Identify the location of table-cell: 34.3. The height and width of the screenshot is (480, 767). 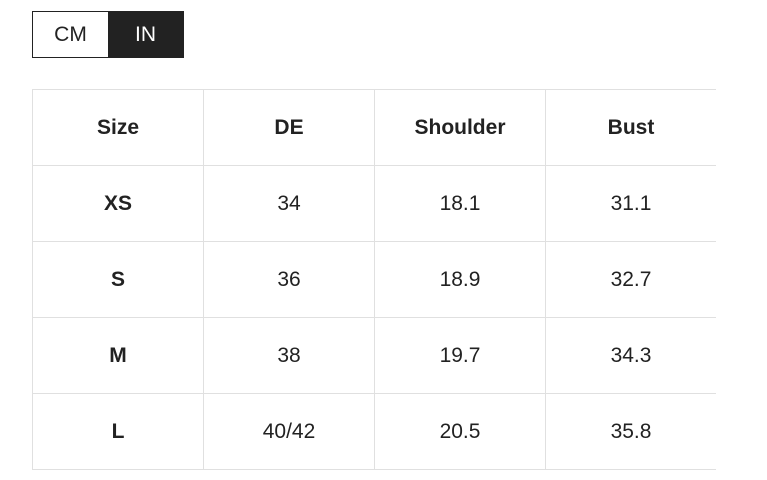
(630, 355).